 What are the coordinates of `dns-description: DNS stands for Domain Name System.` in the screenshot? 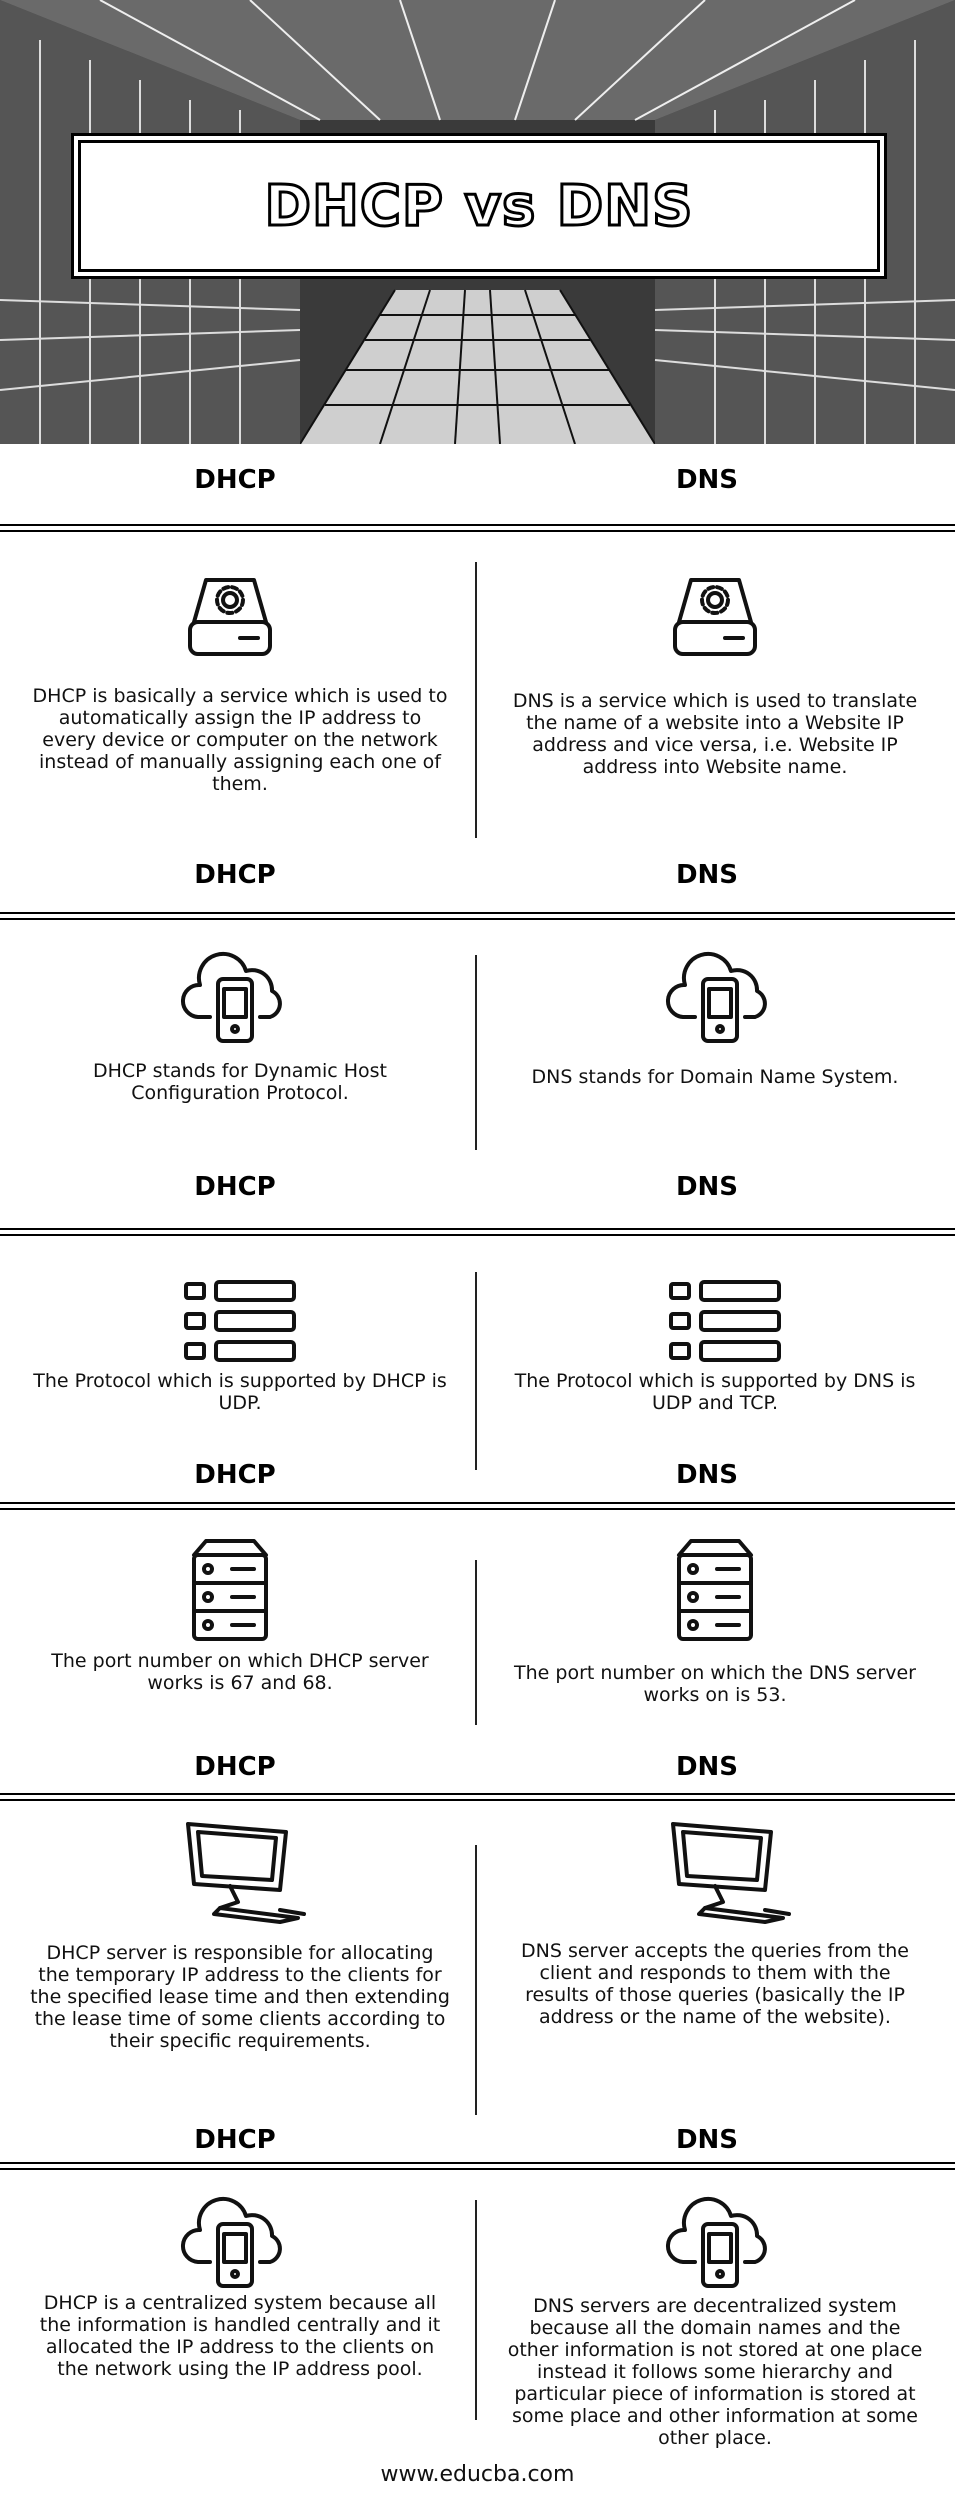 It's located at (715, 1077).